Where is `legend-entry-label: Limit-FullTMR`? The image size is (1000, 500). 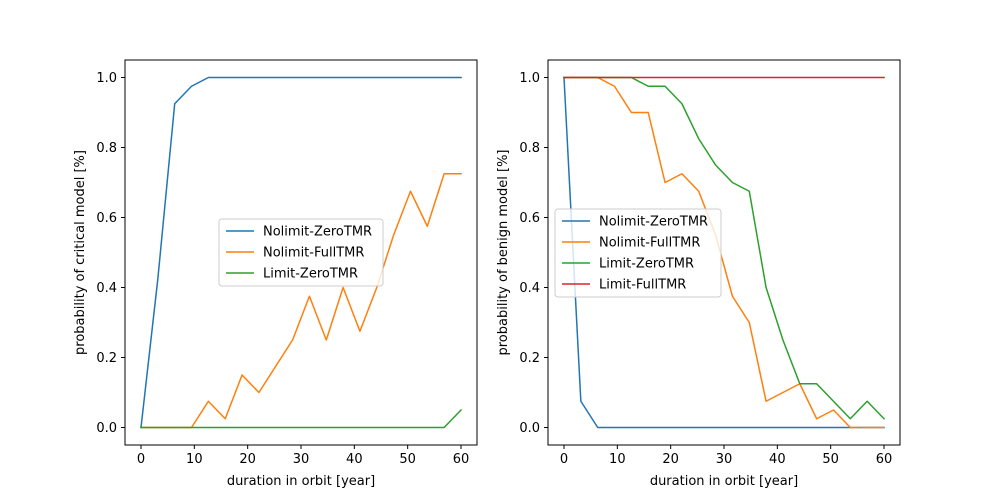
legend-entry-label: Limit-FullTMR is located at coordinates (642, 285).